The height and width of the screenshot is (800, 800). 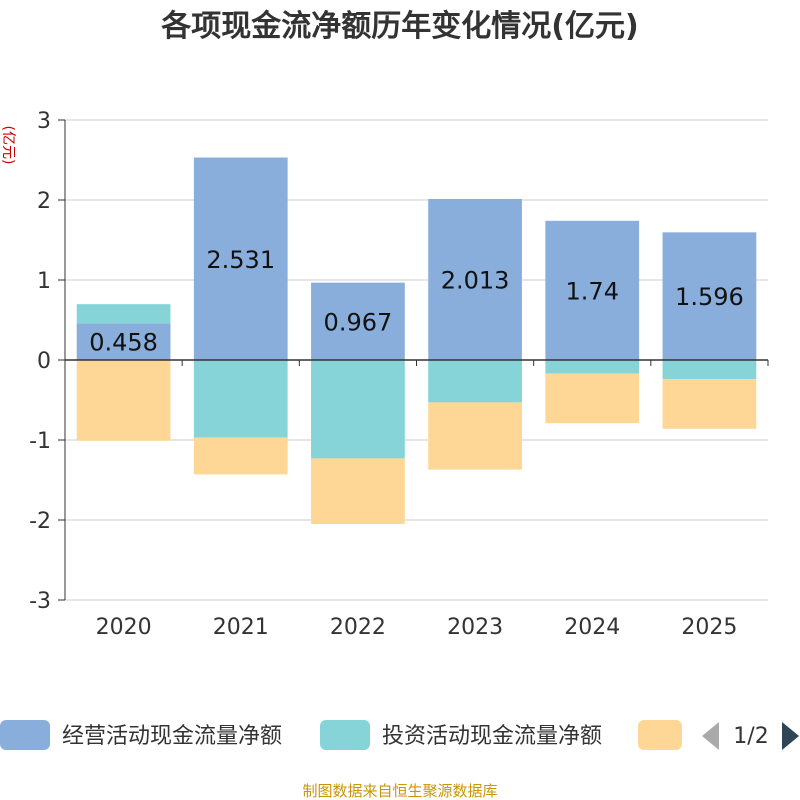 What do you see at coordinates (416, 301) in the screenshot?
I see `data-labels: 0.458 2.531 0.967 2.013 1.74 1.596` at bounding box center [416, 301].